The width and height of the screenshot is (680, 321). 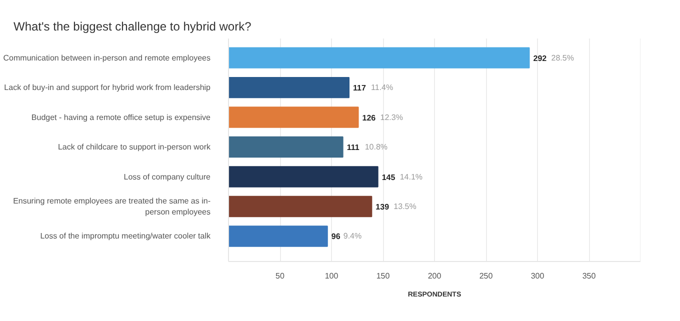 What do you see at coordinates (435, 276) in the screenshot?
I see `x-tick-label: 200` at bounding box center [435, 276].